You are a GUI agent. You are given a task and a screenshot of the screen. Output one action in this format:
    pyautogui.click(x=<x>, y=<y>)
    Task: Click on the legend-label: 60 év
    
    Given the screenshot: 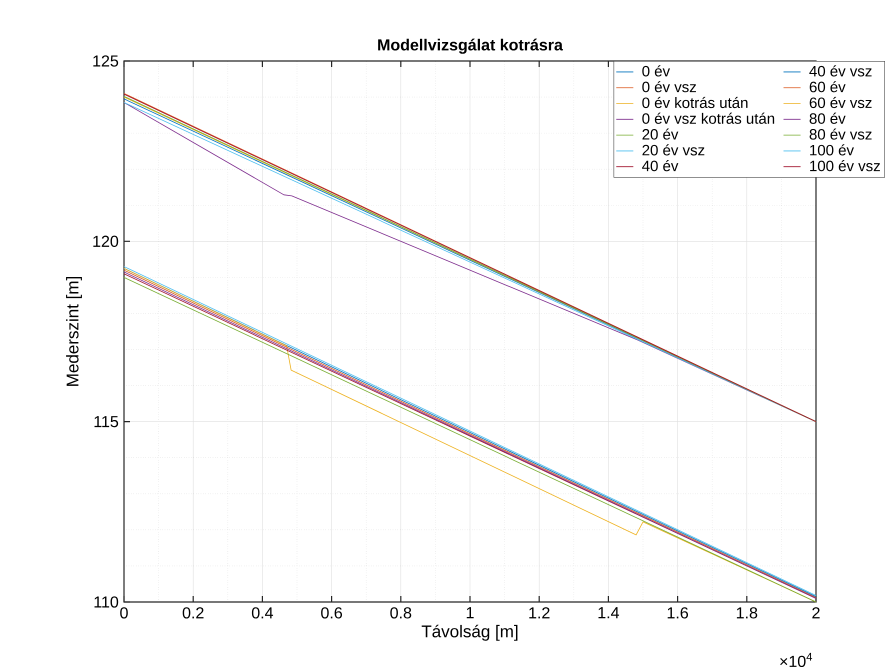 What is the action you would take?
    pyautogui.click(x=828, y=86)
    